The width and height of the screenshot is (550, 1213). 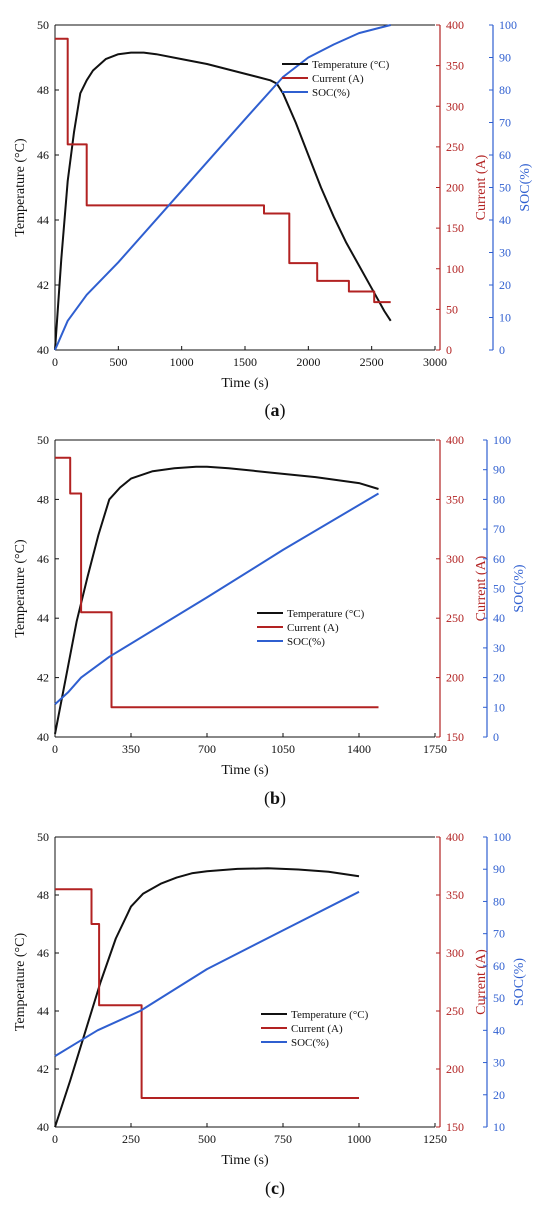 What do you see at coordinates (359, 749) in the screenshot?
I see `x-tick-label: 1400` at bounding box center [359, 749].